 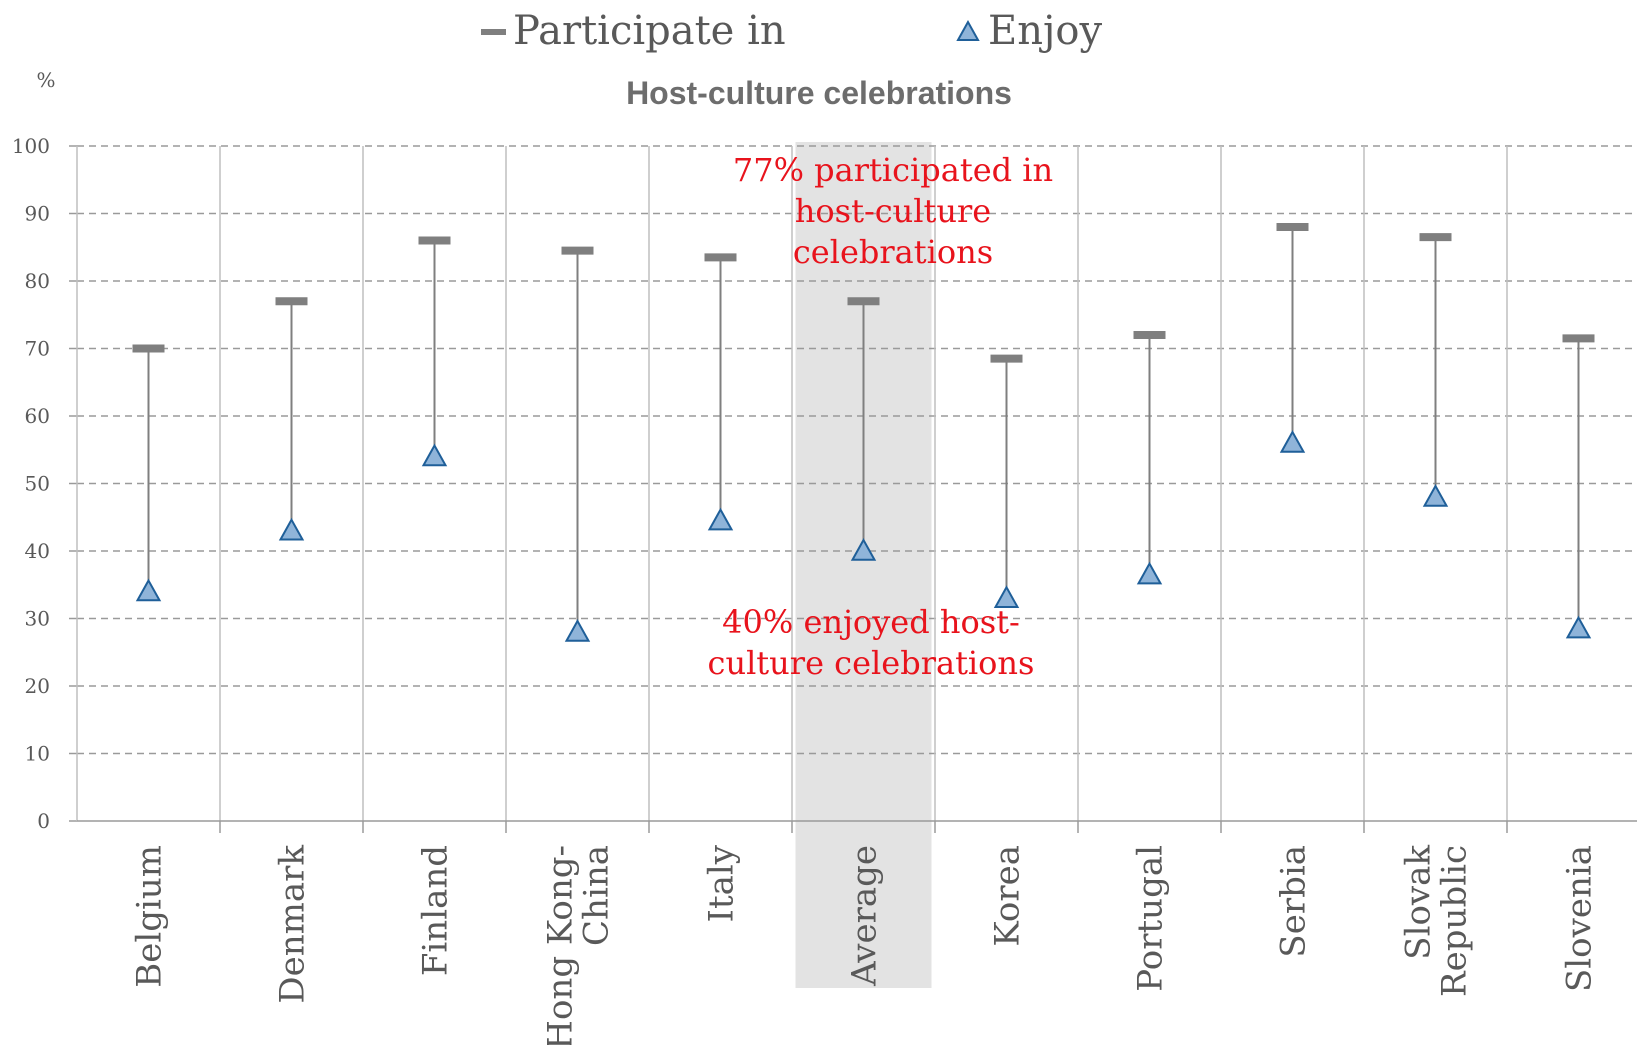 What do you see at coordinates (150, 916) in the screenshot?
I see `x-tick-label: Belgium` at bounding box center [150, 916].